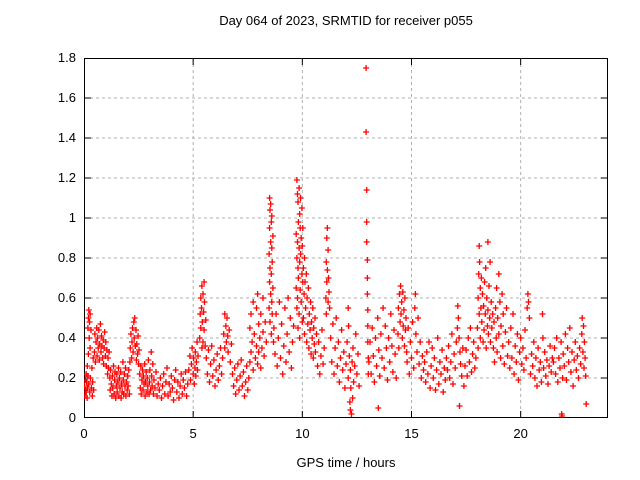 The image size is (640, 480). Describe the element at coordinates (66, 137) in the screenshot. I see `y-tick-label: 1.4` at that location.